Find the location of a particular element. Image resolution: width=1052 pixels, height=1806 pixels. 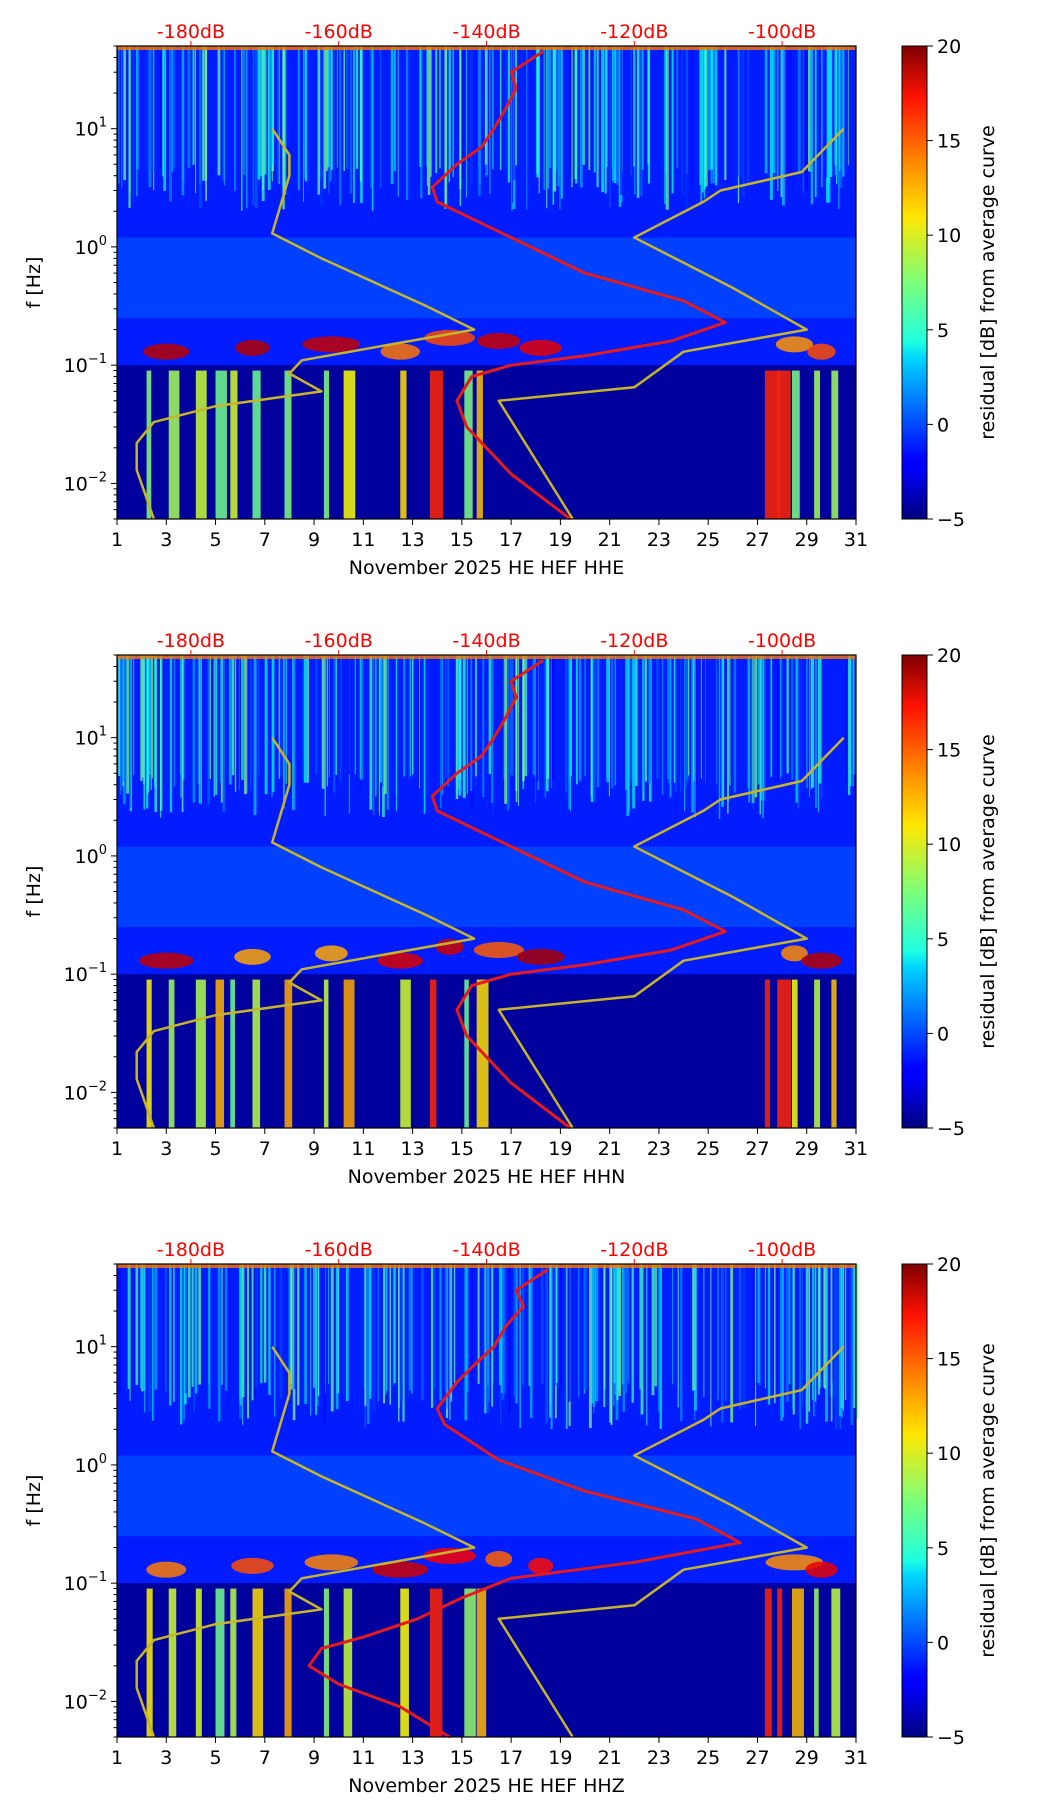

x-tick-label: 11 is located at coordinates (363, 1758).